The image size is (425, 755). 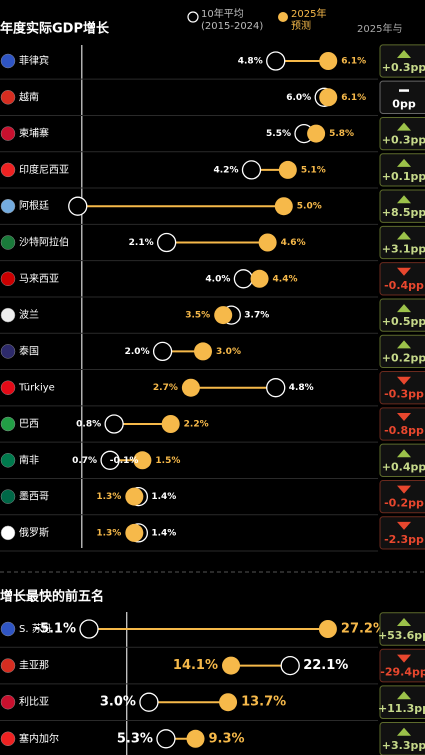 What do you see at coordinates (403, 249) in the screenshot?
I see `change-label: +3.1pp` at bounding box center [403, 249].